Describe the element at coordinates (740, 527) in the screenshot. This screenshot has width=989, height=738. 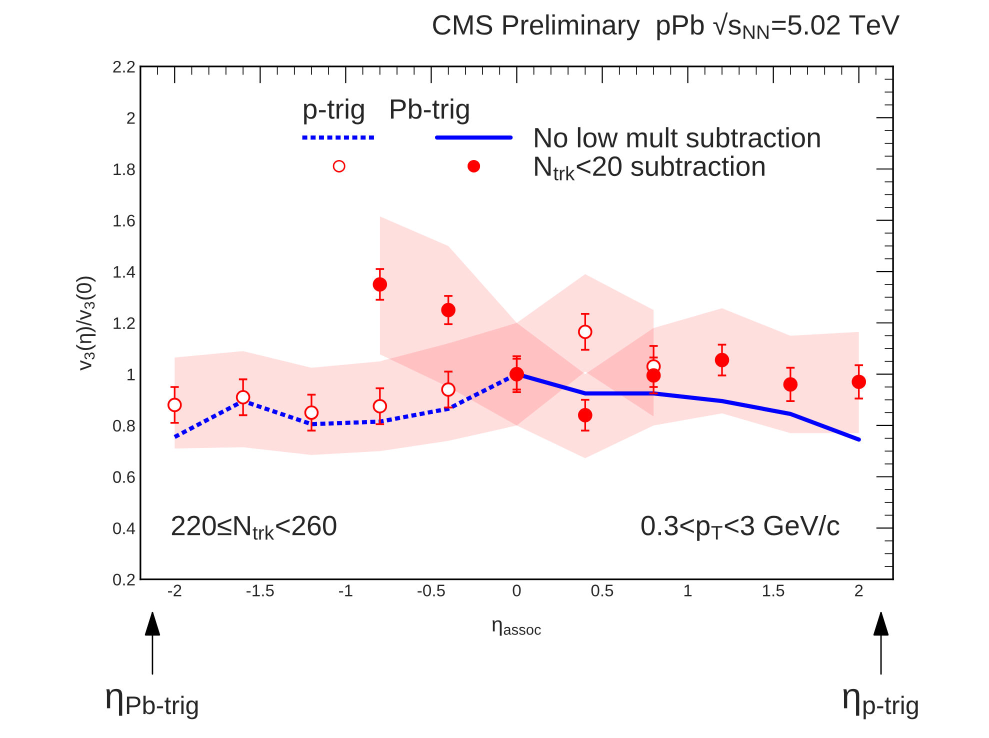
I see `annotation: 0.3<p$_{T}$<3 GeV/c` at that location.